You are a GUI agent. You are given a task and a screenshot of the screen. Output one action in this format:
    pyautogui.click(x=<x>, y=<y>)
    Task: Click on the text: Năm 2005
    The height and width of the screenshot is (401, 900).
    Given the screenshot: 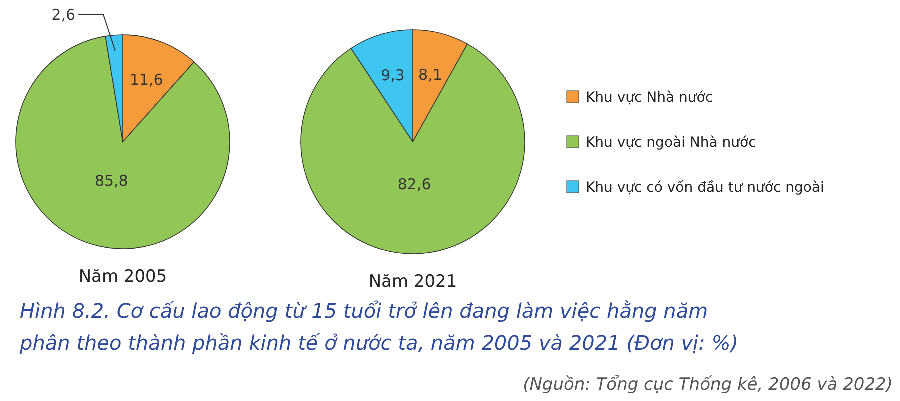 What is the action you would take?
    pyautogui.click(x=123, y=277)
    